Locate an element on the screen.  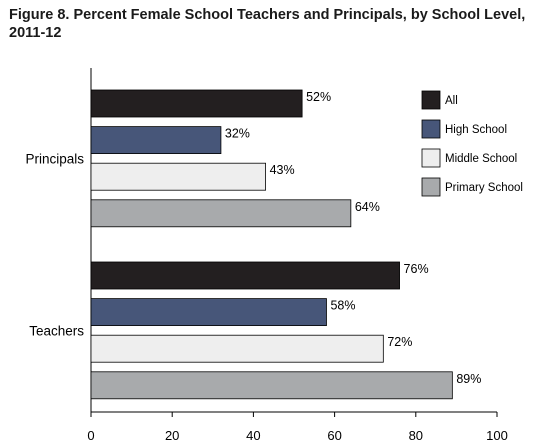
data-label: 52% is located at coordinates (318, 97).